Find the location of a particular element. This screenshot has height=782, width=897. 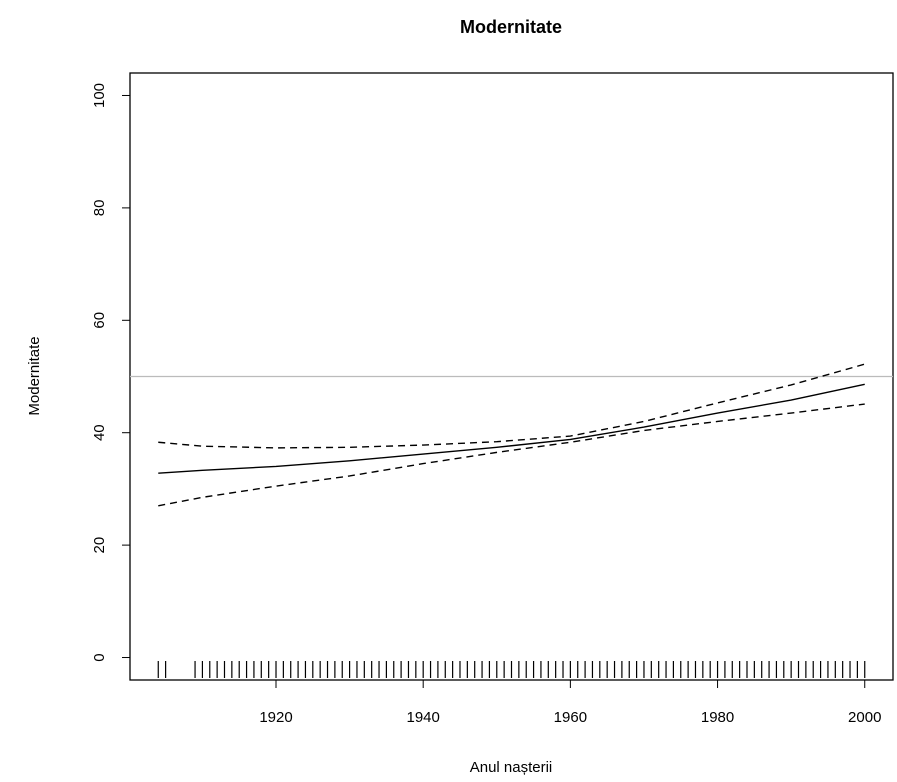

y-tick-label: 0 is located at coordinates (99, 657).